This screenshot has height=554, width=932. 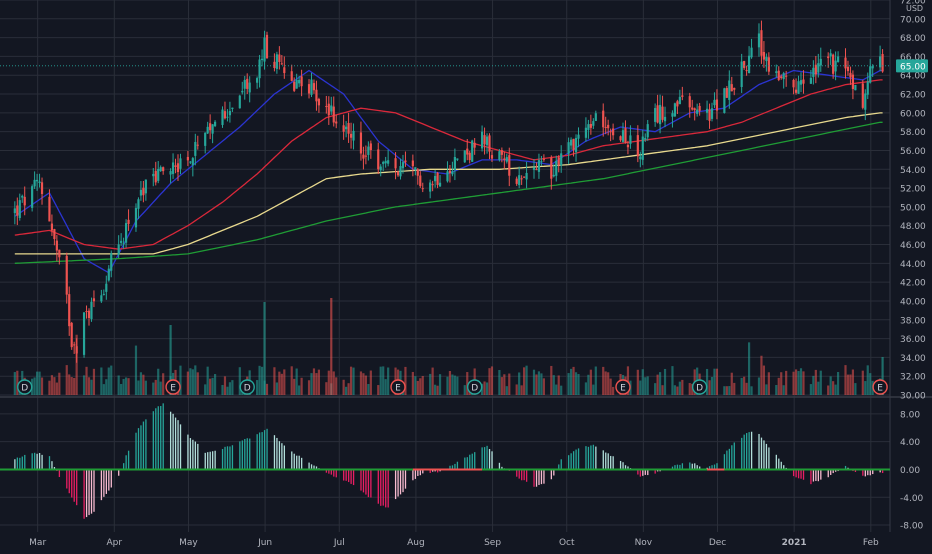 What do you see at coordinates (339, 543) in the screenshot?
I see `time-tick-label: Jul` at bounding box center [339, 543].